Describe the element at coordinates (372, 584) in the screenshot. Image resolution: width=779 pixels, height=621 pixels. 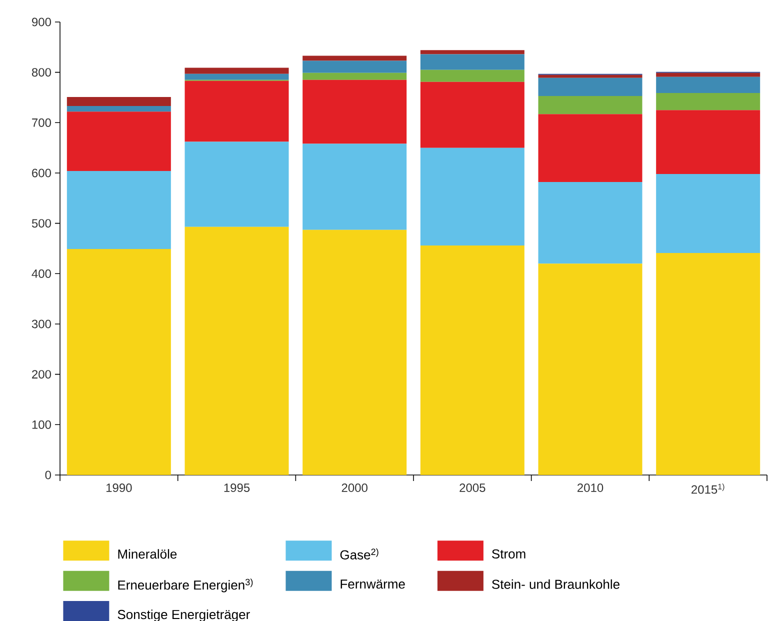
I see `legend-label: Fernwärme` at that location.